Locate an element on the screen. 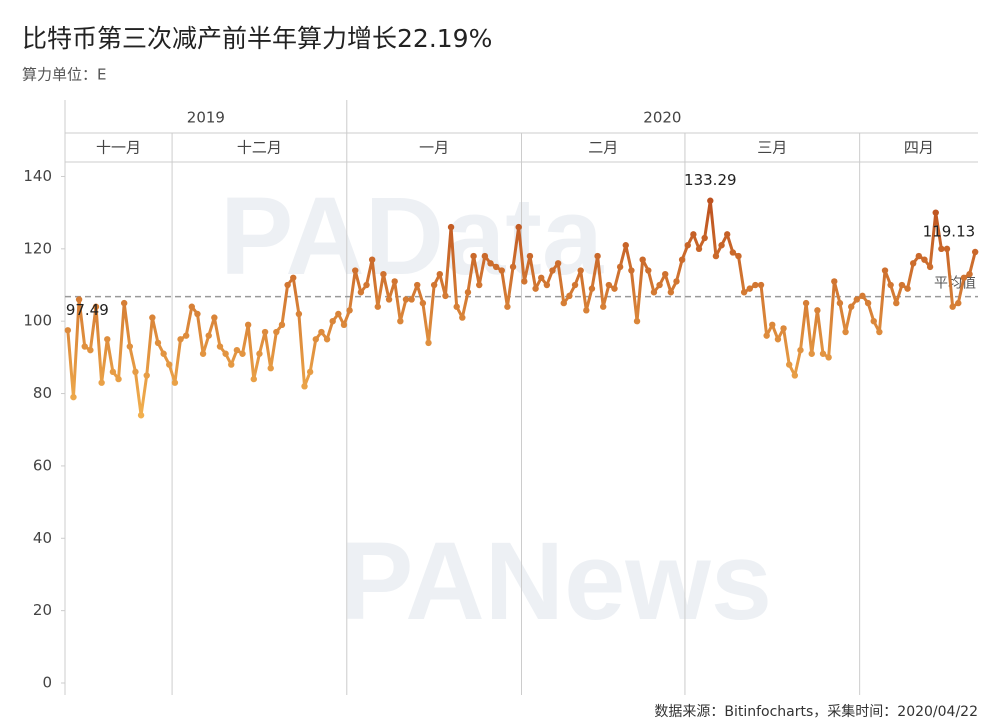  year-label: 2020 is located at coordinates (662, 118).